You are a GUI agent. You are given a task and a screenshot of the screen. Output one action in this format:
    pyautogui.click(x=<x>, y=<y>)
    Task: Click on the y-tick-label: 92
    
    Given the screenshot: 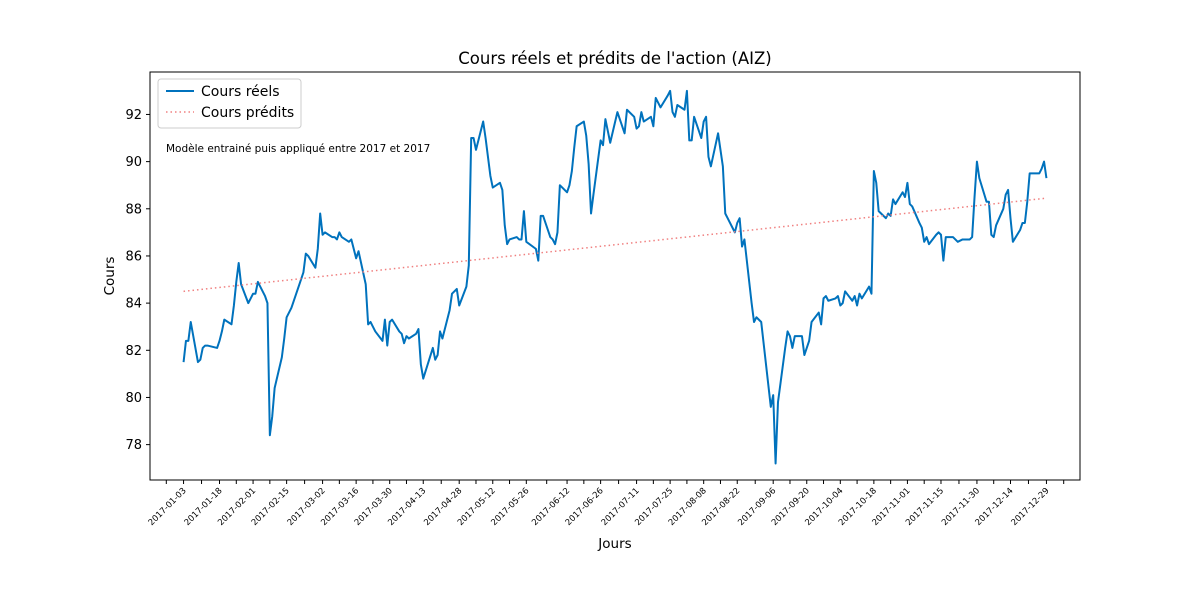 What is the action you would take?
    pyautogui.click(x=133, y=115)
    